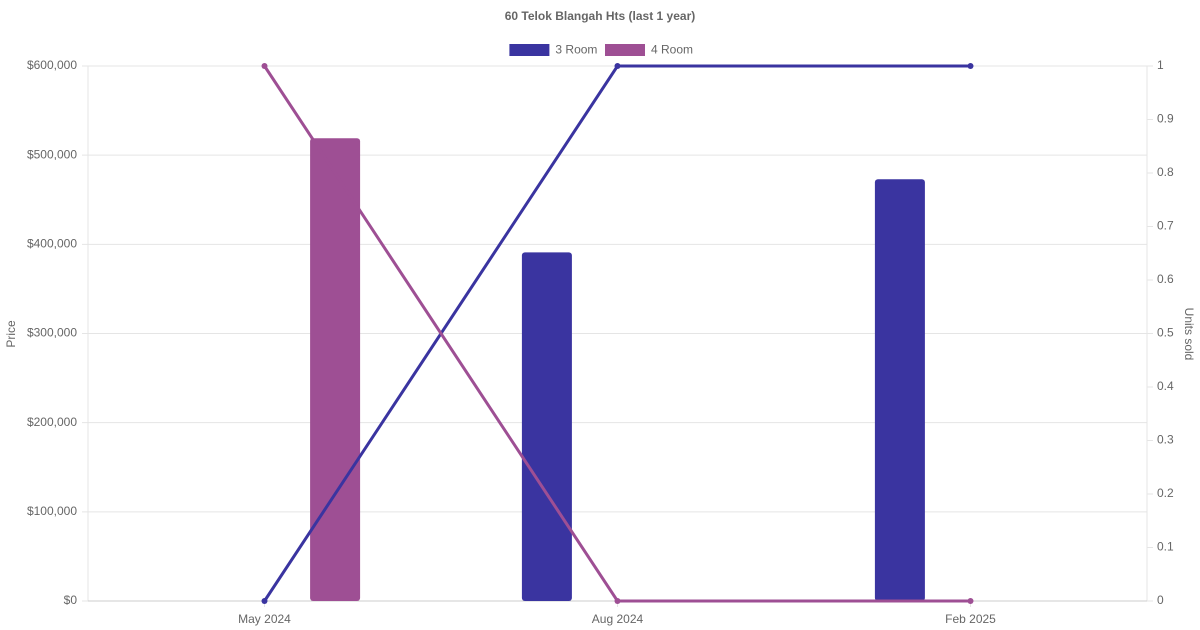 The width and height of the screenshot is (1200, 630). Describe the element at coordinates (52, 422) in the screenshot. I see `y-tick-label: $200,000` at that location.